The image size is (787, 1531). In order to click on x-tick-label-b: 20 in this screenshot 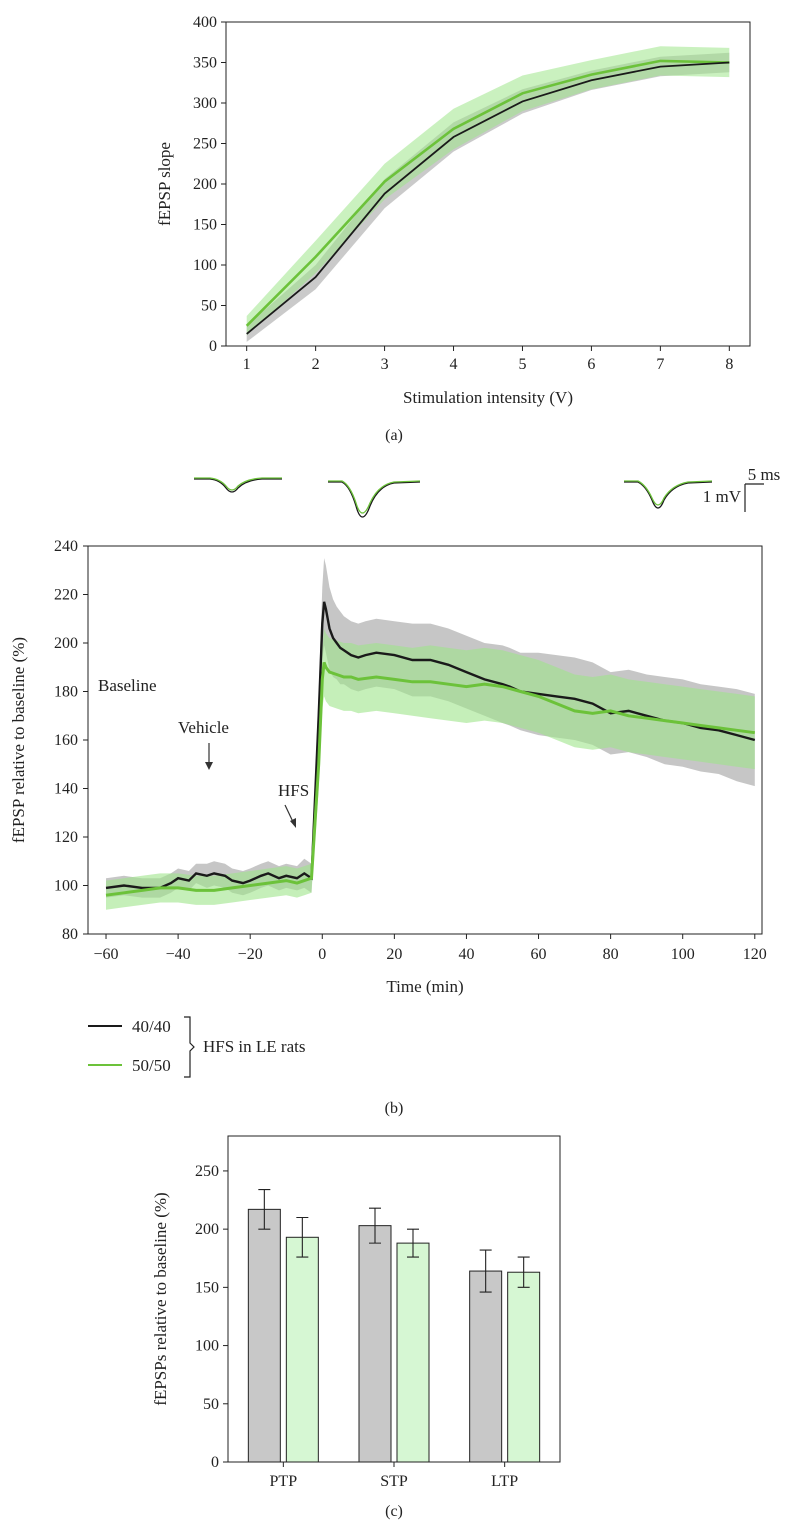, I will do `click(394, 954)`.